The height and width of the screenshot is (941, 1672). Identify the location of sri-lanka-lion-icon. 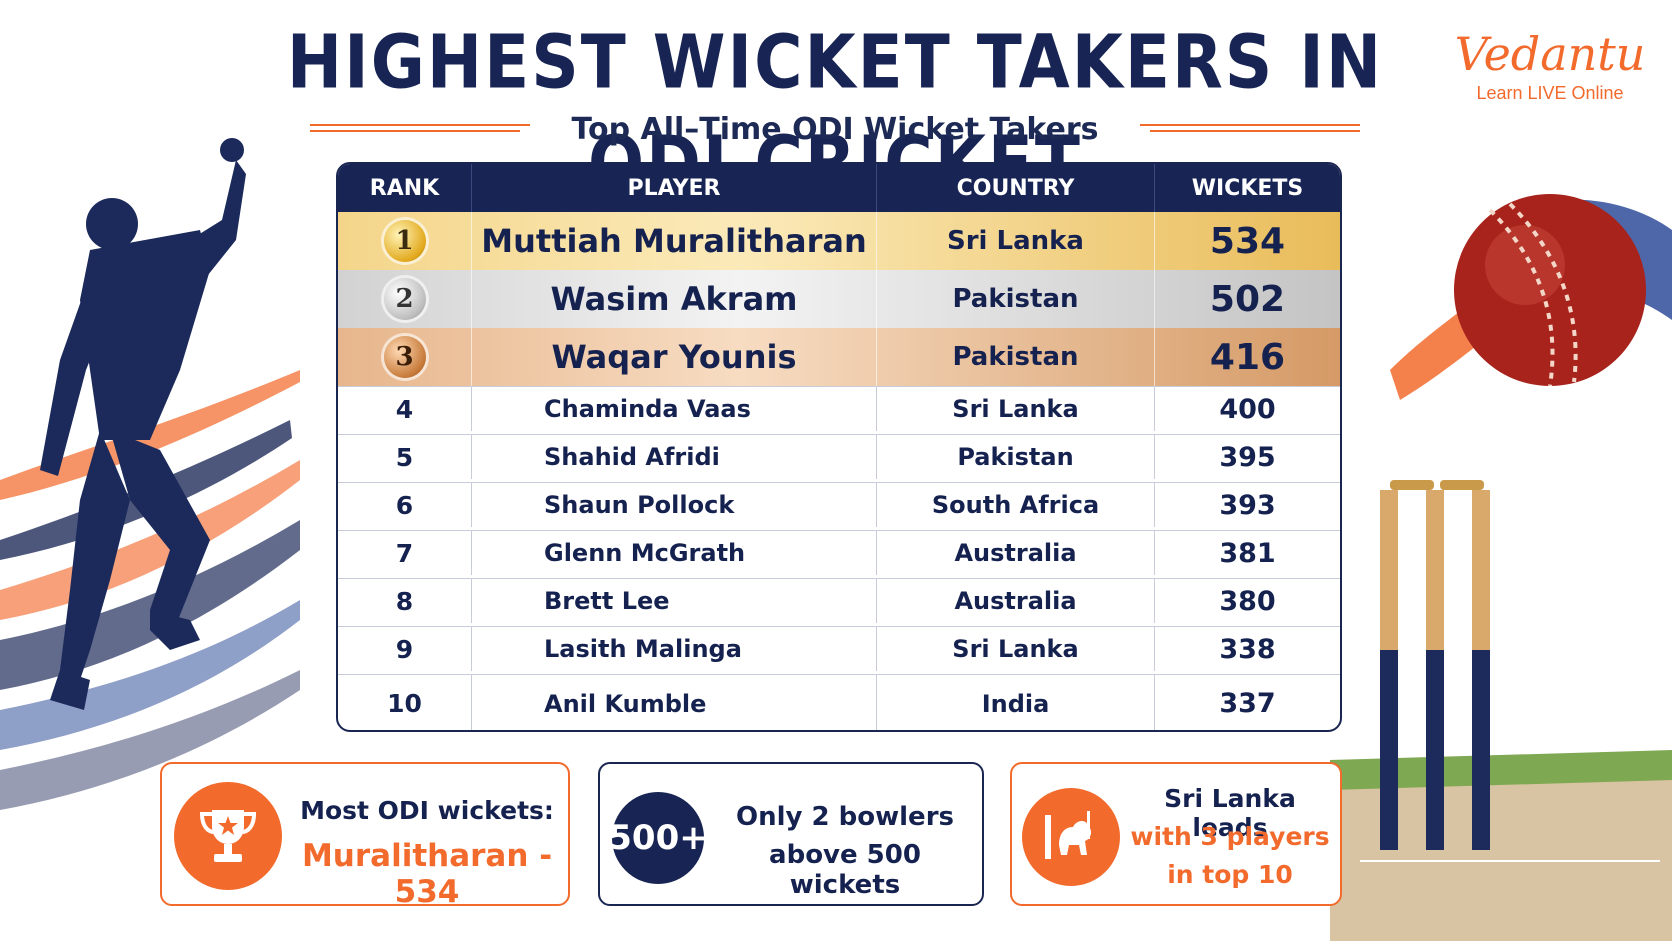
(1071, 837).